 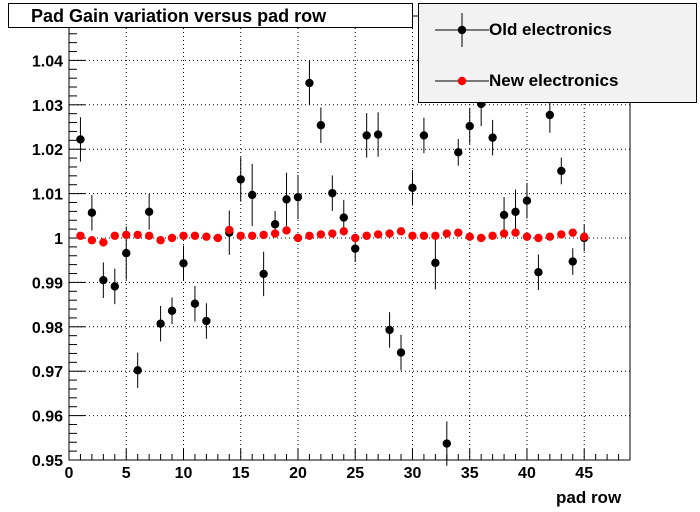 I want to click on x-tick-label: 5, so click(x=126, y=473).